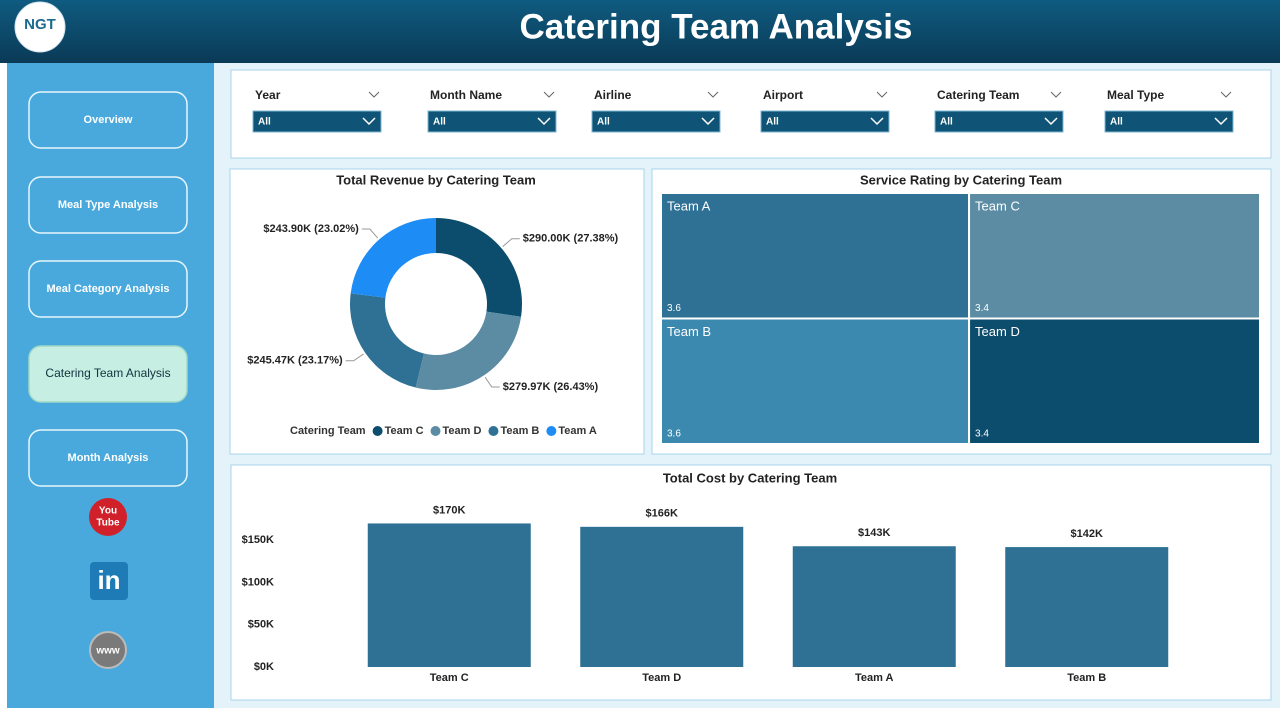 Image resolution: width=1280 pixels, height=713 pixels. Describe the element at coordinates (551, 387) in the screenshot. I see `data-label: $279.97K (26.43%)` at that location.